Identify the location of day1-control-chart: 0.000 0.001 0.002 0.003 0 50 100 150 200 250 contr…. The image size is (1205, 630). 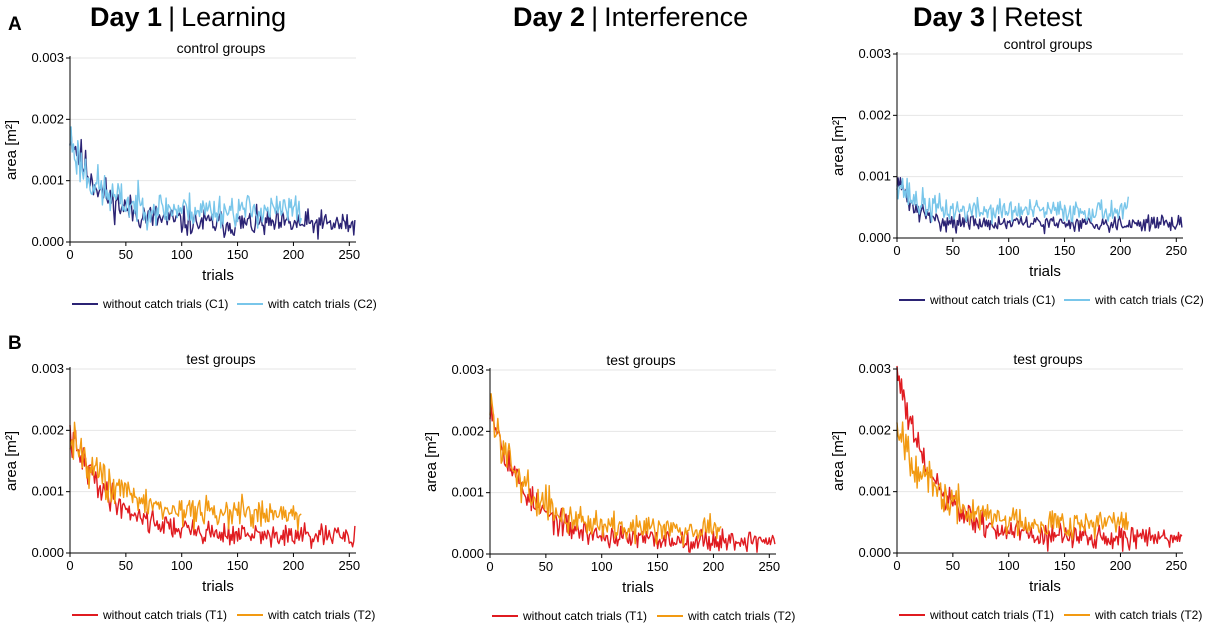
(190, 175).